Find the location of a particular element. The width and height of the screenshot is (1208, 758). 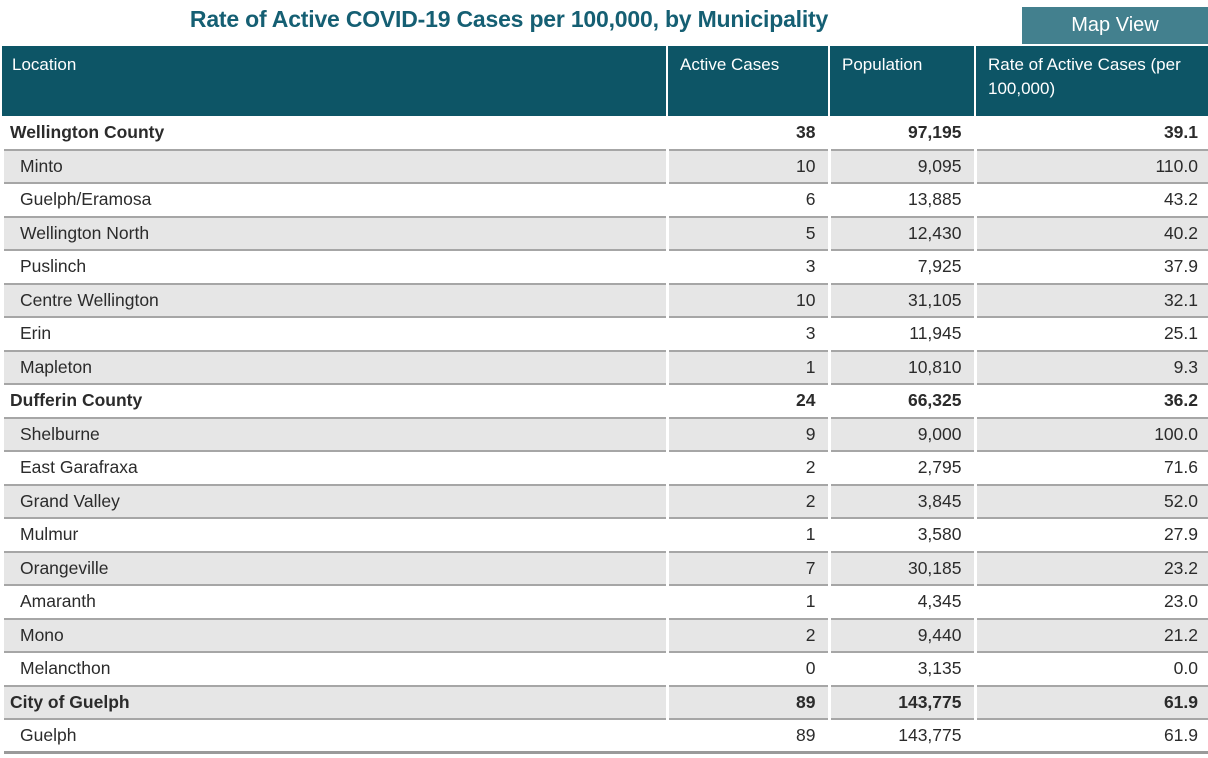

cell-rate: 43.2 is located at coordinates (1090, 200).